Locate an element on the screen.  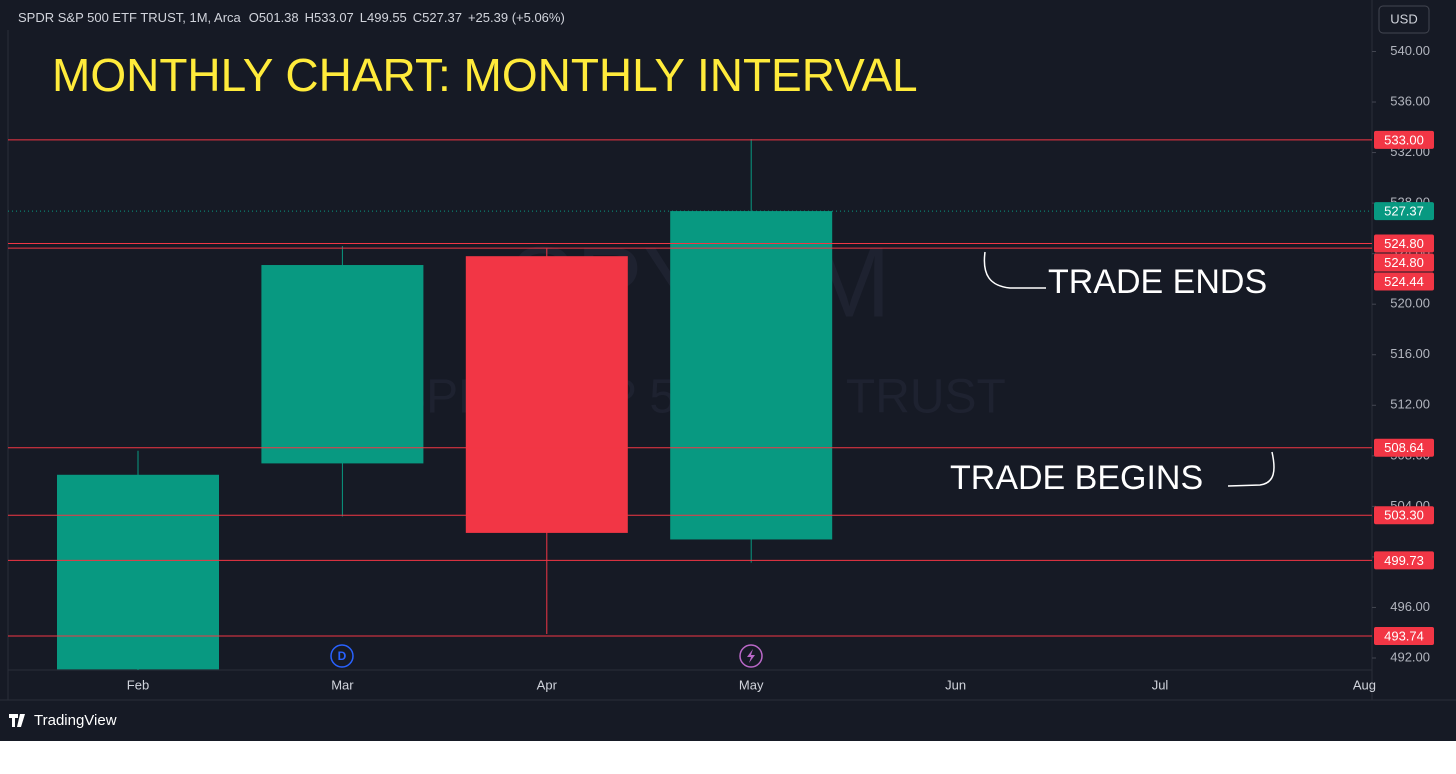
y-tick-label: 536.00 is located at coordinates (1410, 100).